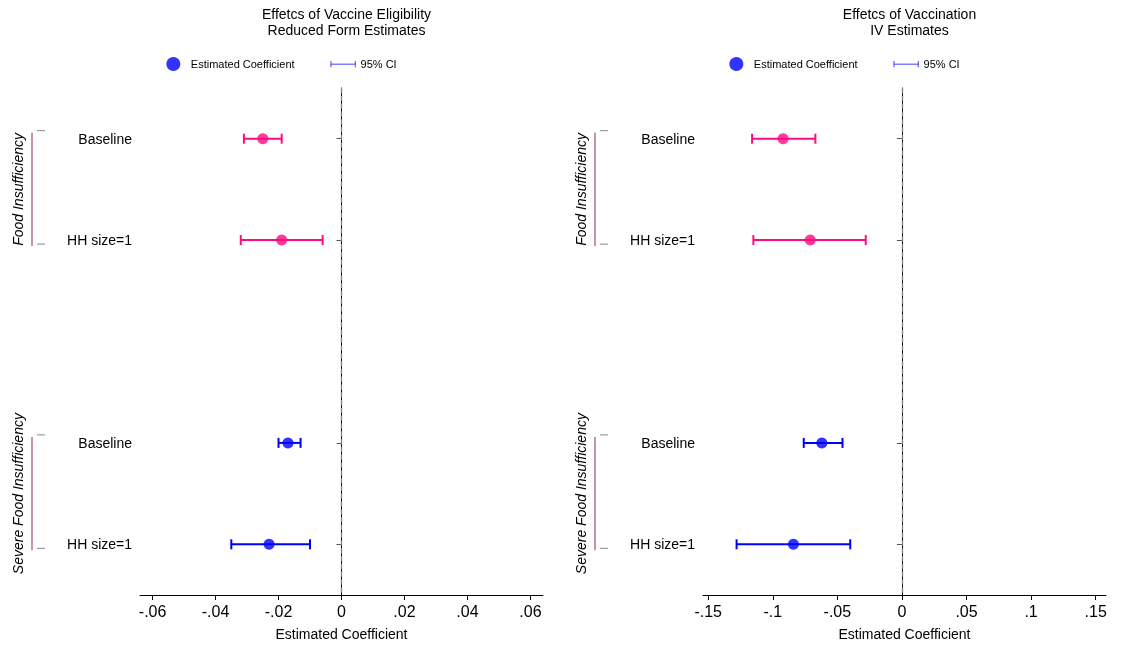 This screenshot has width=1126, height=652. Describe the element at coordinates (708, 611) in the screenshot. I see `x-tick-label: -.15` at that location.